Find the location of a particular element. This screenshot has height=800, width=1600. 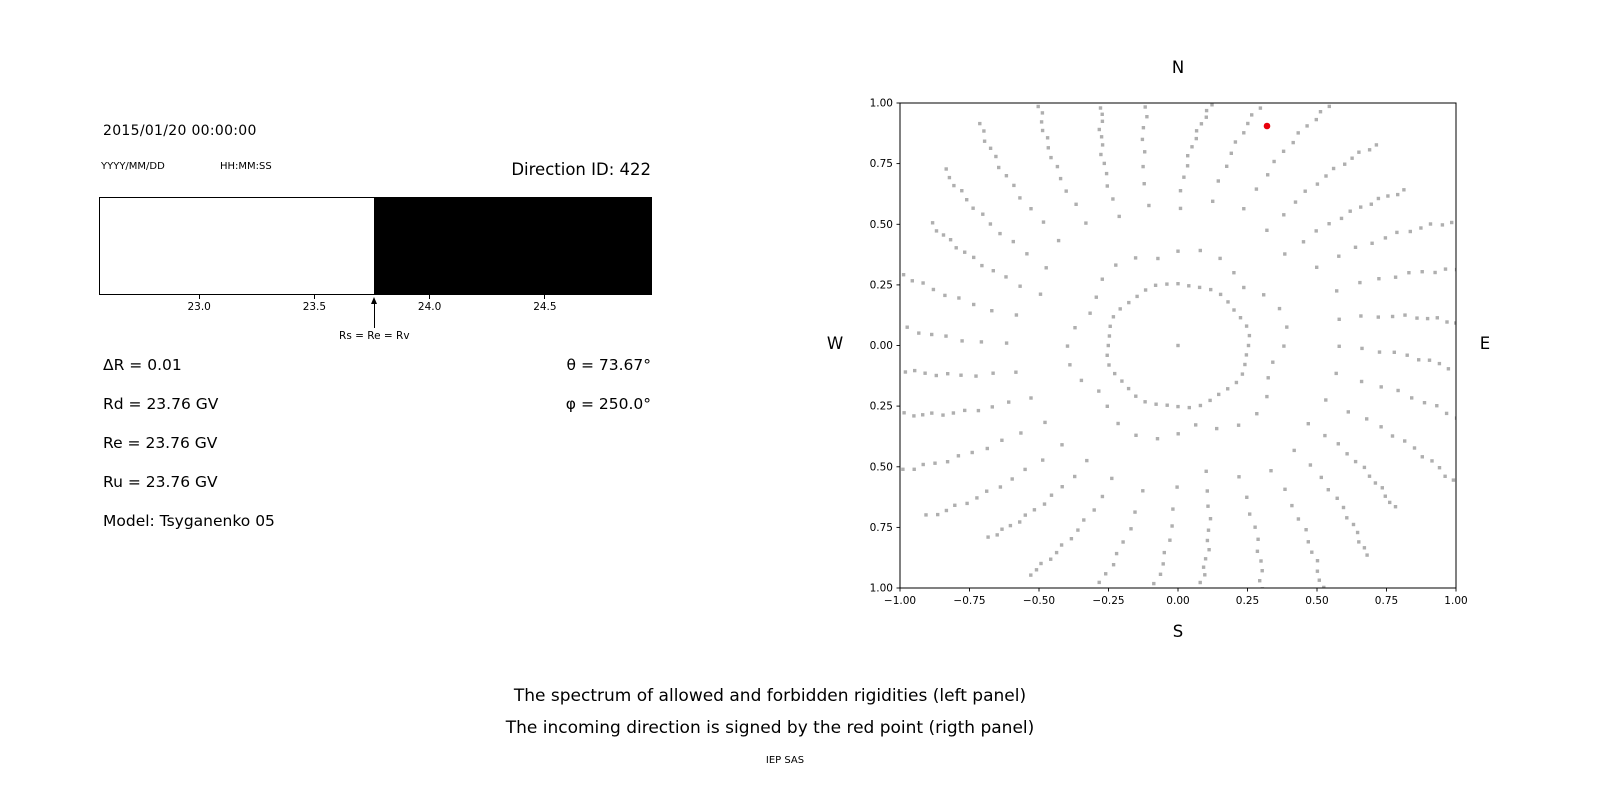

x-tick-label: 0.50 is located at coordinates (1316, 601).